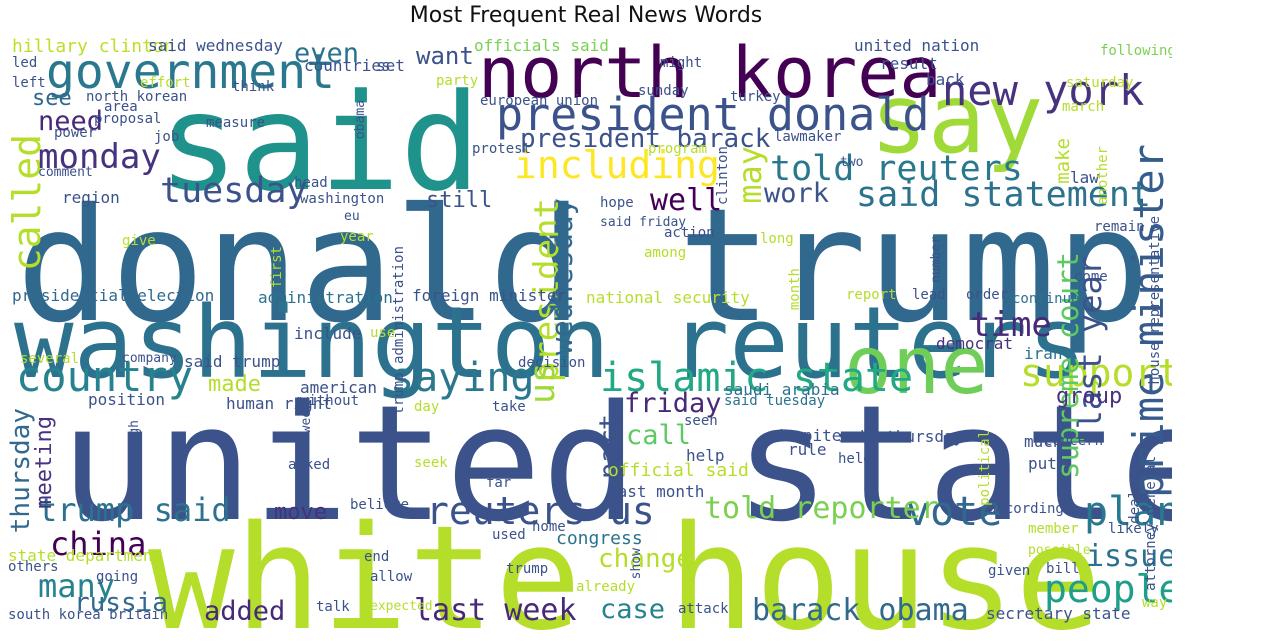  I want to click on word-program: program, so click(678, 149).